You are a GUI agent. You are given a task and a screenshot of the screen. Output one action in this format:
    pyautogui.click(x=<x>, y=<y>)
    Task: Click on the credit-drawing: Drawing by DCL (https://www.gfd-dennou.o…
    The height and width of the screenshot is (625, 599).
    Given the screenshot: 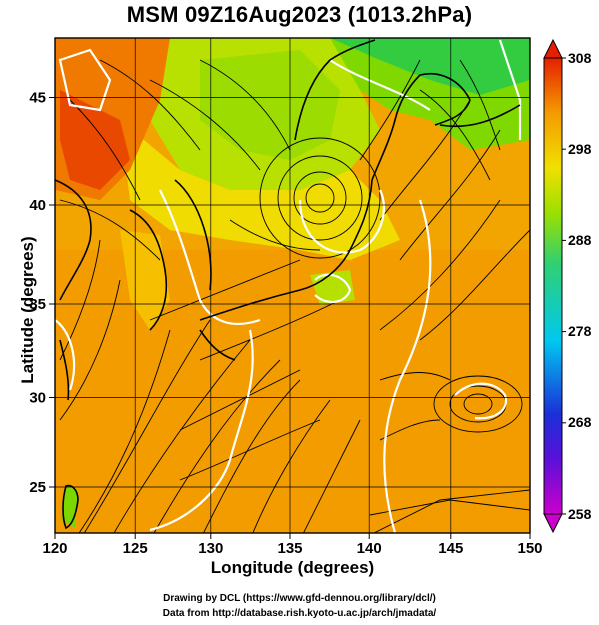 What is the action you would take?
    pyautogui.click(x=299, y=598)
    